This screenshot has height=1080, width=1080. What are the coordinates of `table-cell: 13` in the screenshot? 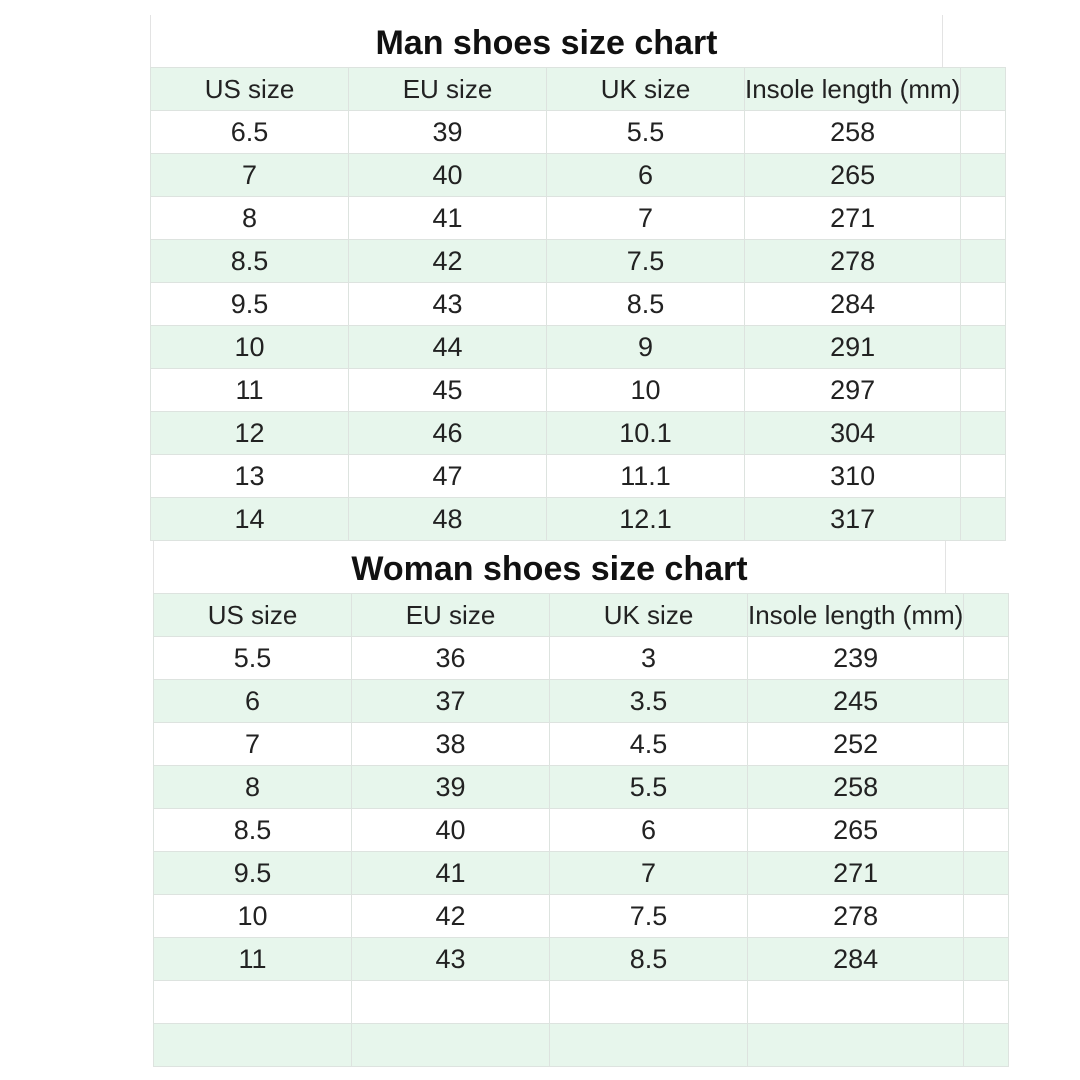 It's located at (249, 476).